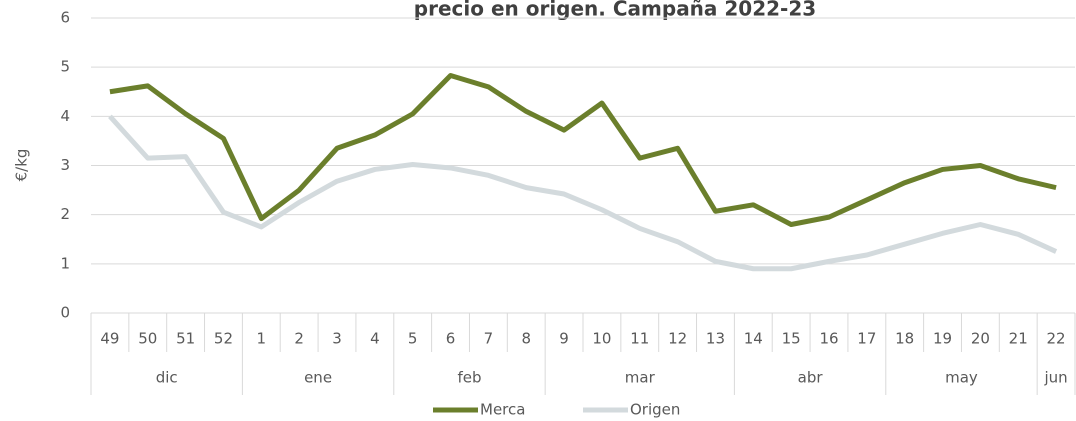  Describe the element at coordinates (1018, 339) in the screenshot. I see `x-tick-label: 21` at that location.